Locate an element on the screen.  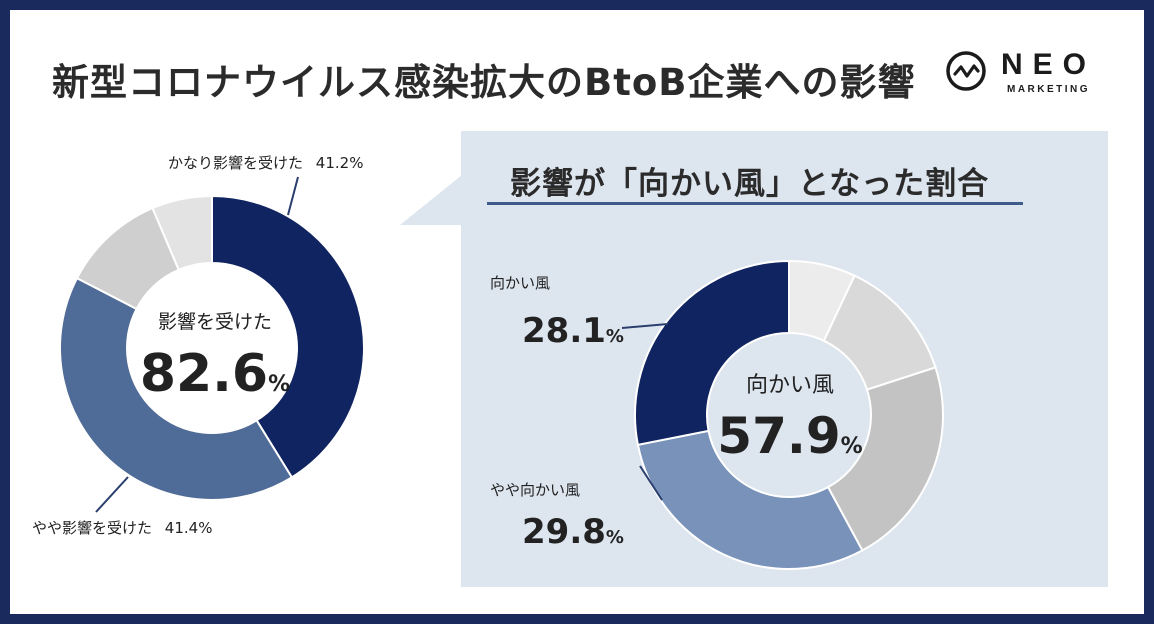
left-center-number: 82.6 is located at coordinates (204, 374).